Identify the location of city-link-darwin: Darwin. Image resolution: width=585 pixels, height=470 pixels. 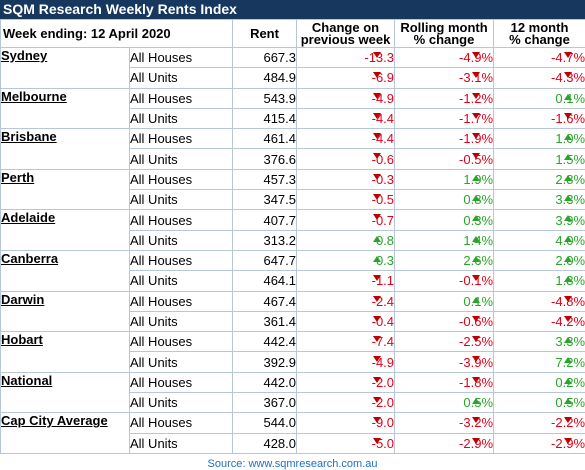
(65, 301).